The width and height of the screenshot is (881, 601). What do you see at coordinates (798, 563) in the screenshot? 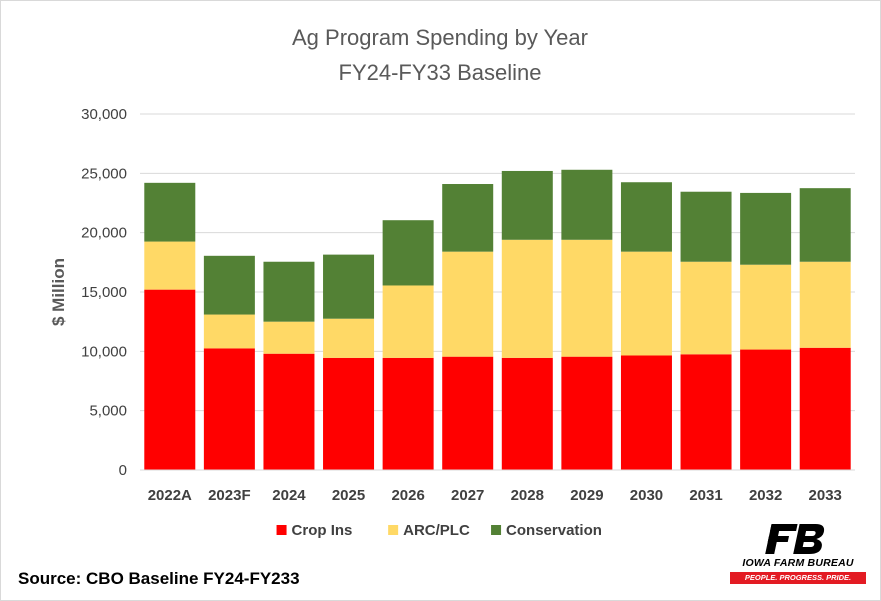
I see `logo-name-text: IOWA FARM BUREAU` at bounding box center [798, 563].